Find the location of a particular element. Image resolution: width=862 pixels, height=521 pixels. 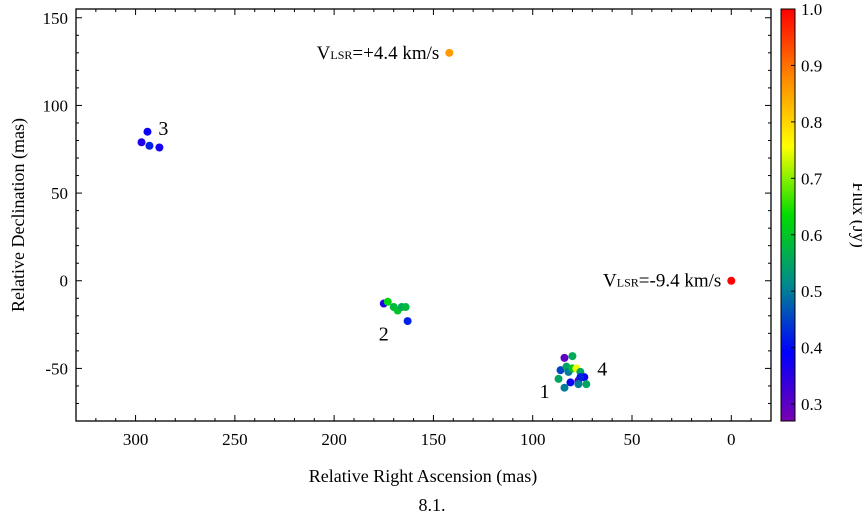

x-axis-title: Relative Right Ascension (mas) is located at coordinates (423, 476).